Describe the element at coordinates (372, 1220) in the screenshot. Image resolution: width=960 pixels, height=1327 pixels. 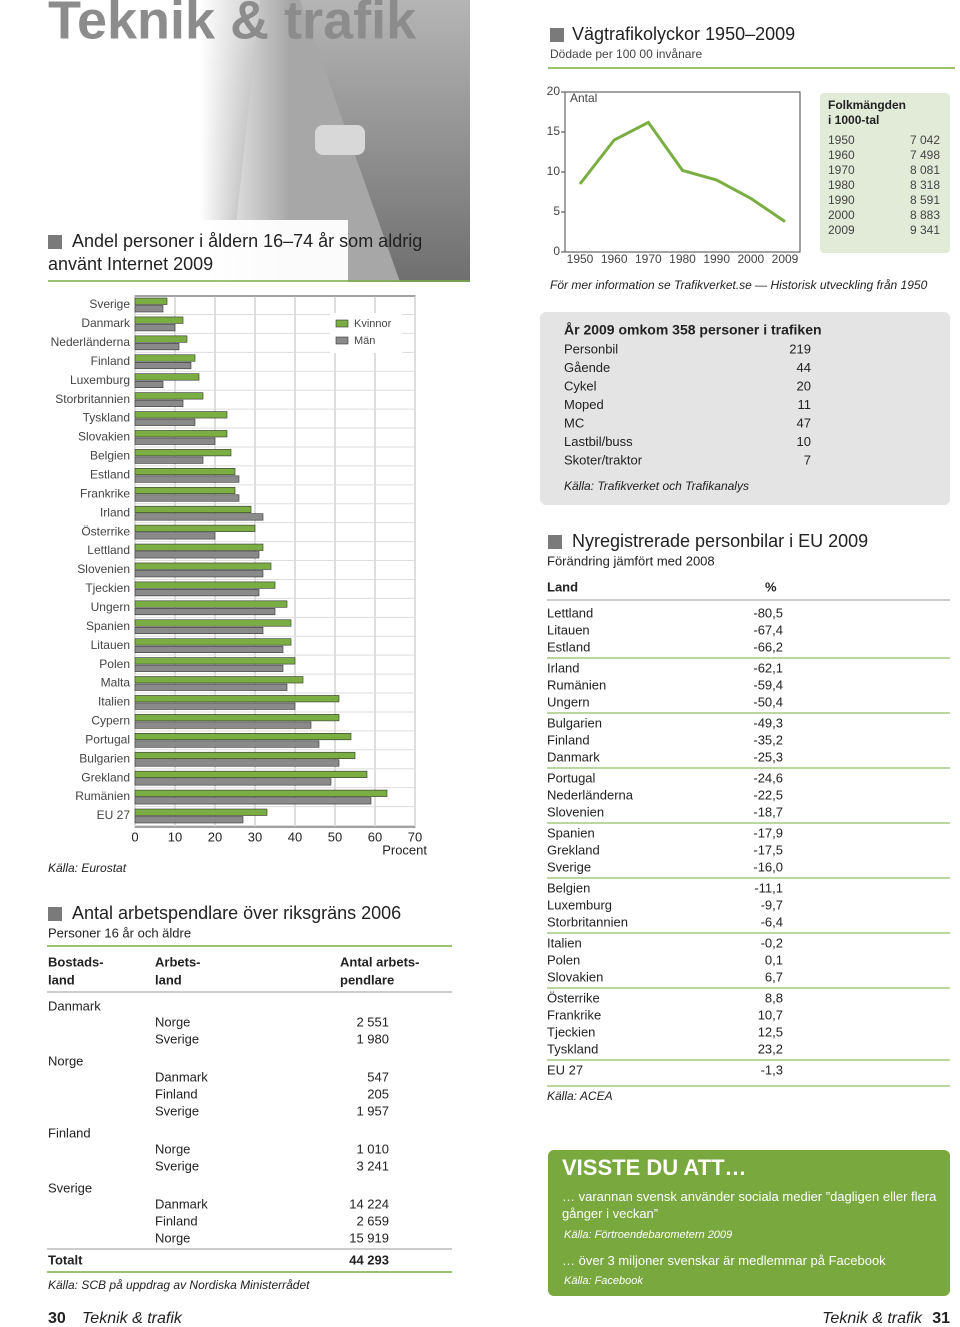
I see `commuter-count: 2 659` at that location.